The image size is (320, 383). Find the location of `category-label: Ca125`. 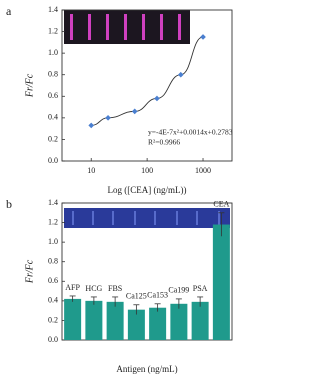

category-label: Ca125 is located at coordinates (136, 296).